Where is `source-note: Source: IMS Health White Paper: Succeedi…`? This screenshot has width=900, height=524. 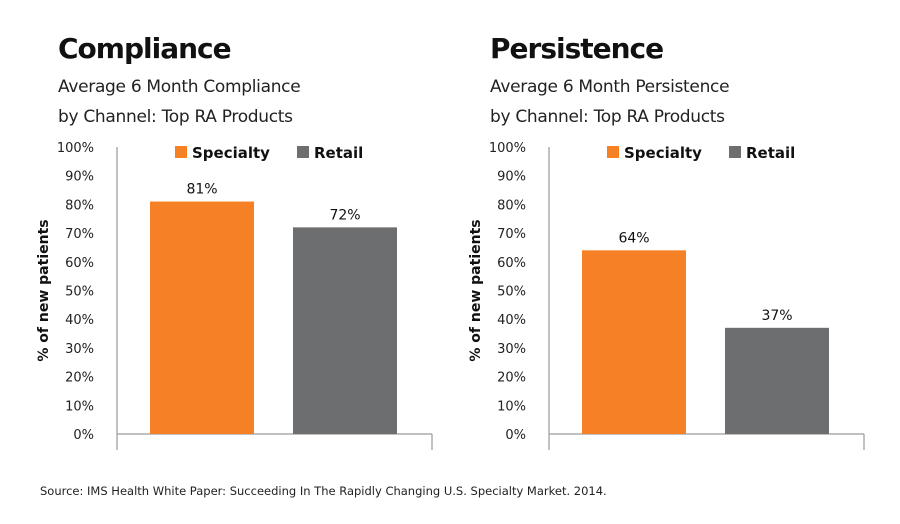 source-note: Source: IMS Health White Paper: Succeedi… is located at coordinates (323, 491).